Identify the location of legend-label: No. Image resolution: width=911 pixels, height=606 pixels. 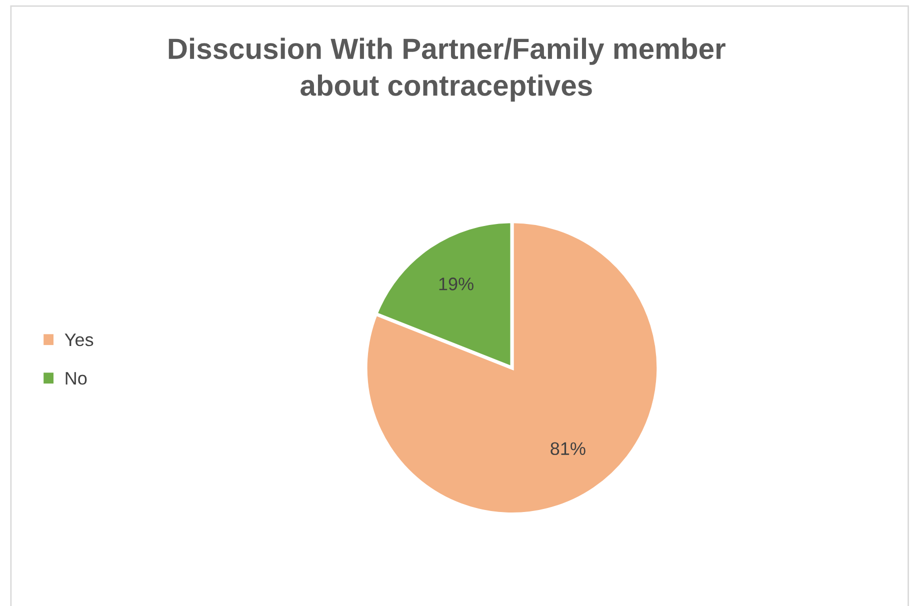
(76, 378).